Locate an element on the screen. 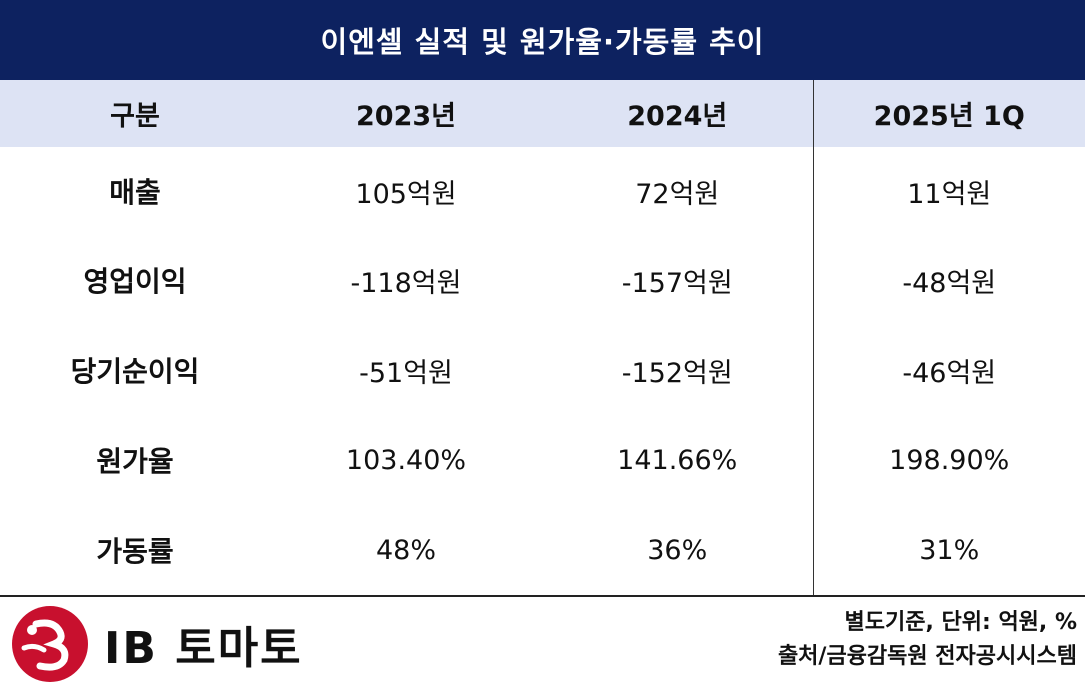 The image size is (1085, 690). unit-note: 별도기준, 단위: 억원, % is located at coordinates (960, 622).